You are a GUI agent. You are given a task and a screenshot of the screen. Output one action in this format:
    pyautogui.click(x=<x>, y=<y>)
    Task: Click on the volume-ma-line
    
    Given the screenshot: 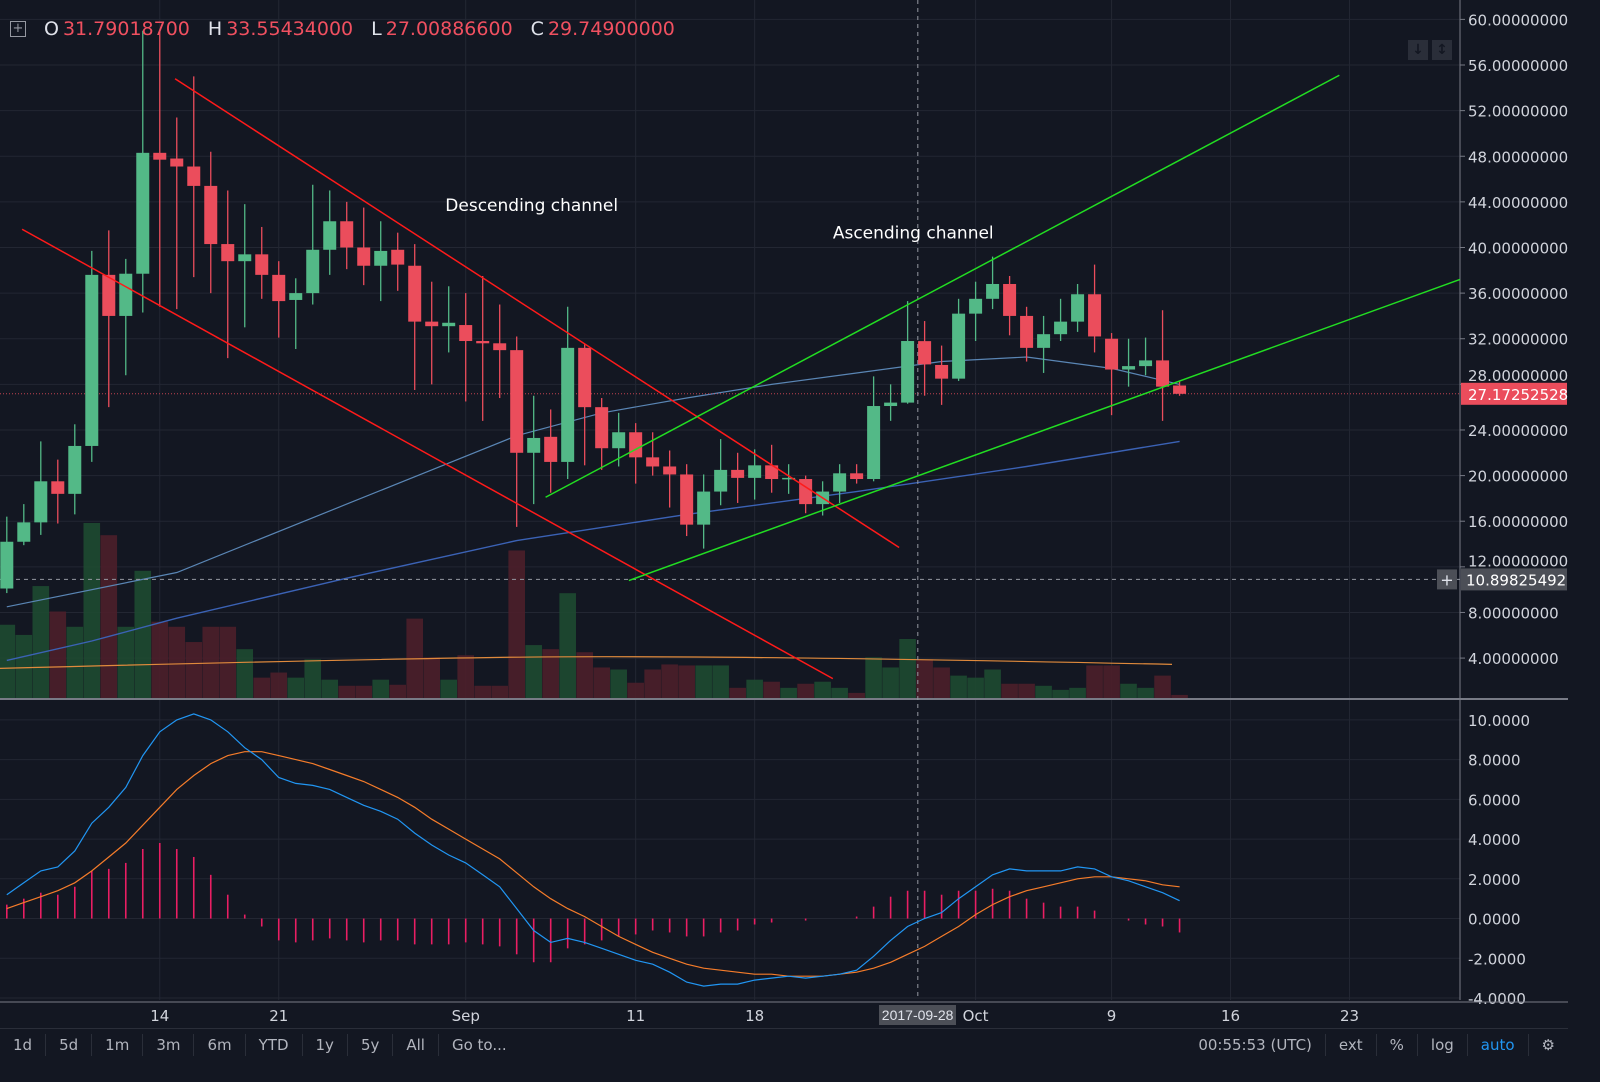 What is the action you would take?
    pyautogui.click(x=586, y=662)
    